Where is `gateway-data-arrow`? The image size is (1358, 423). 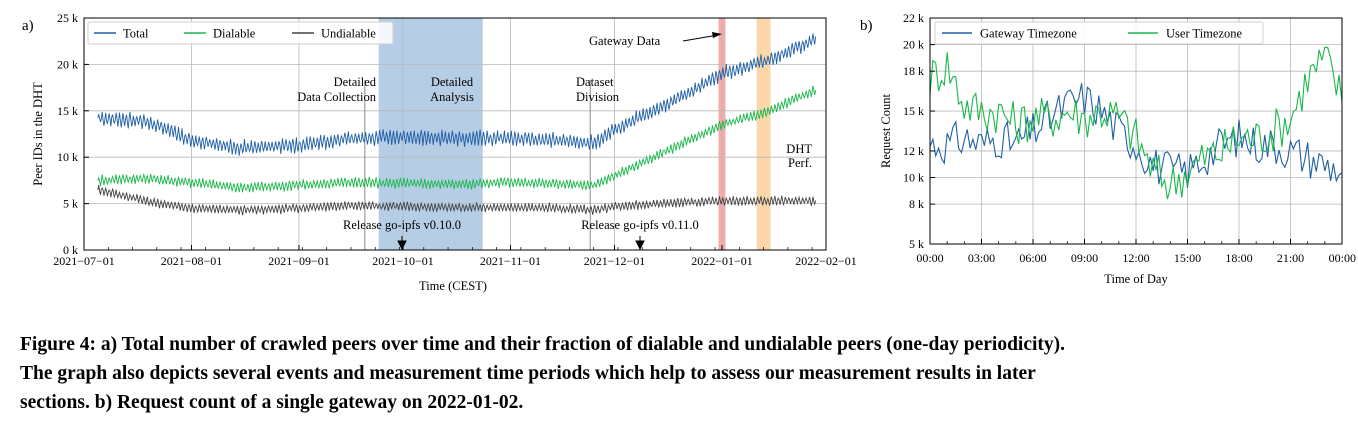 gateway-data-arrow is located at coordinates (700, 38).